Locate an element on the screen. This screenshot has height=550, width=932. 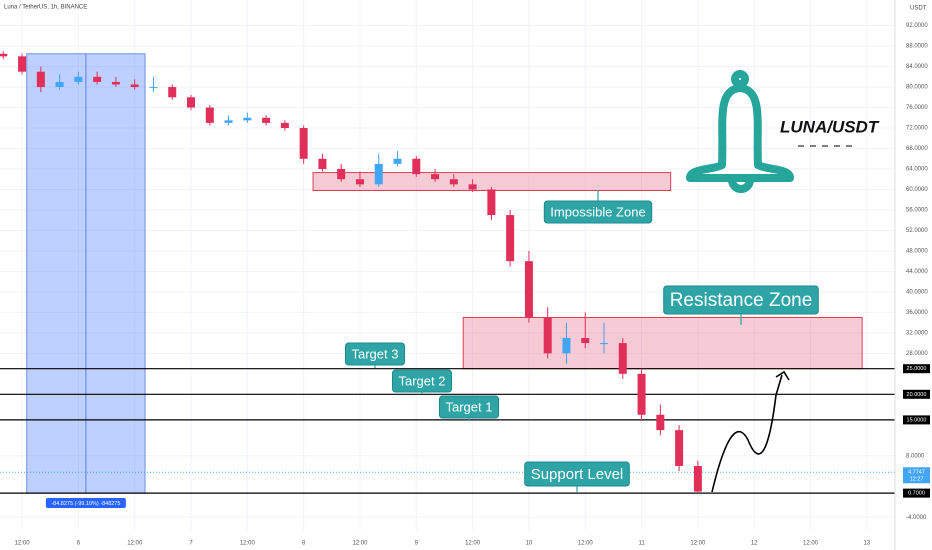
price-axis is located at coordinates (913, 275).